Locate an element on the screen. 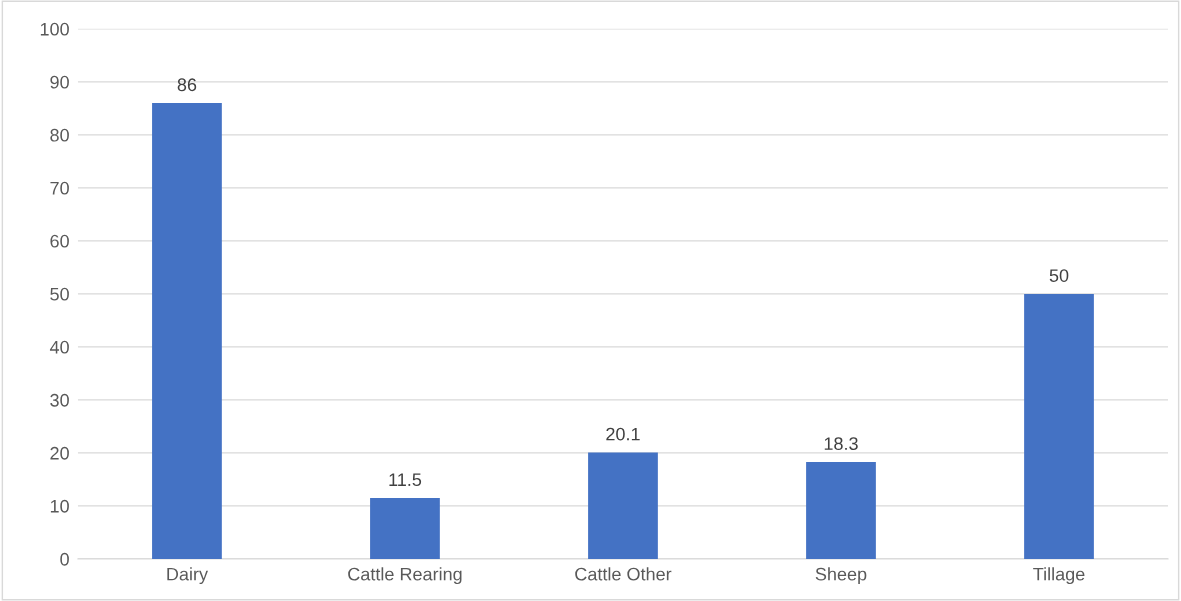 The height and width of the screenshot is (601, 1181). data-label: 50 is located at coordinates (1059, 275).